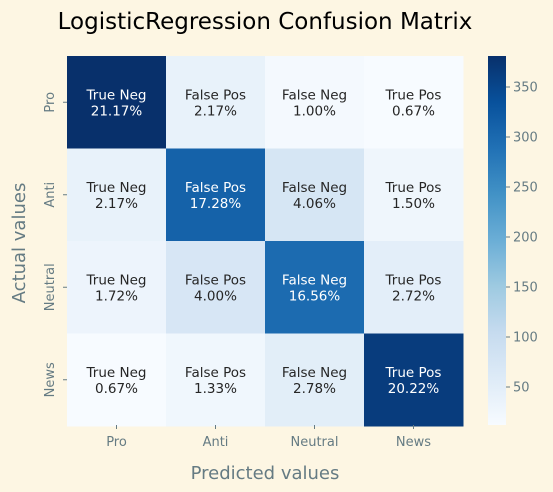  What do you see at coordinates (50, 379) in the screenshot?
I see `y-tick-label: News` at bounding box center [50, 379].